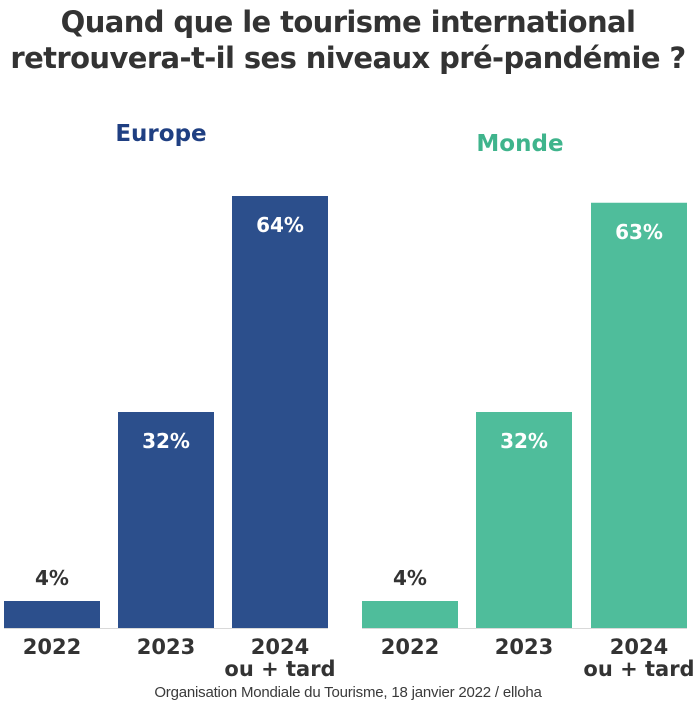 Image resolution: width=696 pixels, height=710 pixels. I want to click on category-label-europe-3: 2024 ou + tard, so click(279, 657).